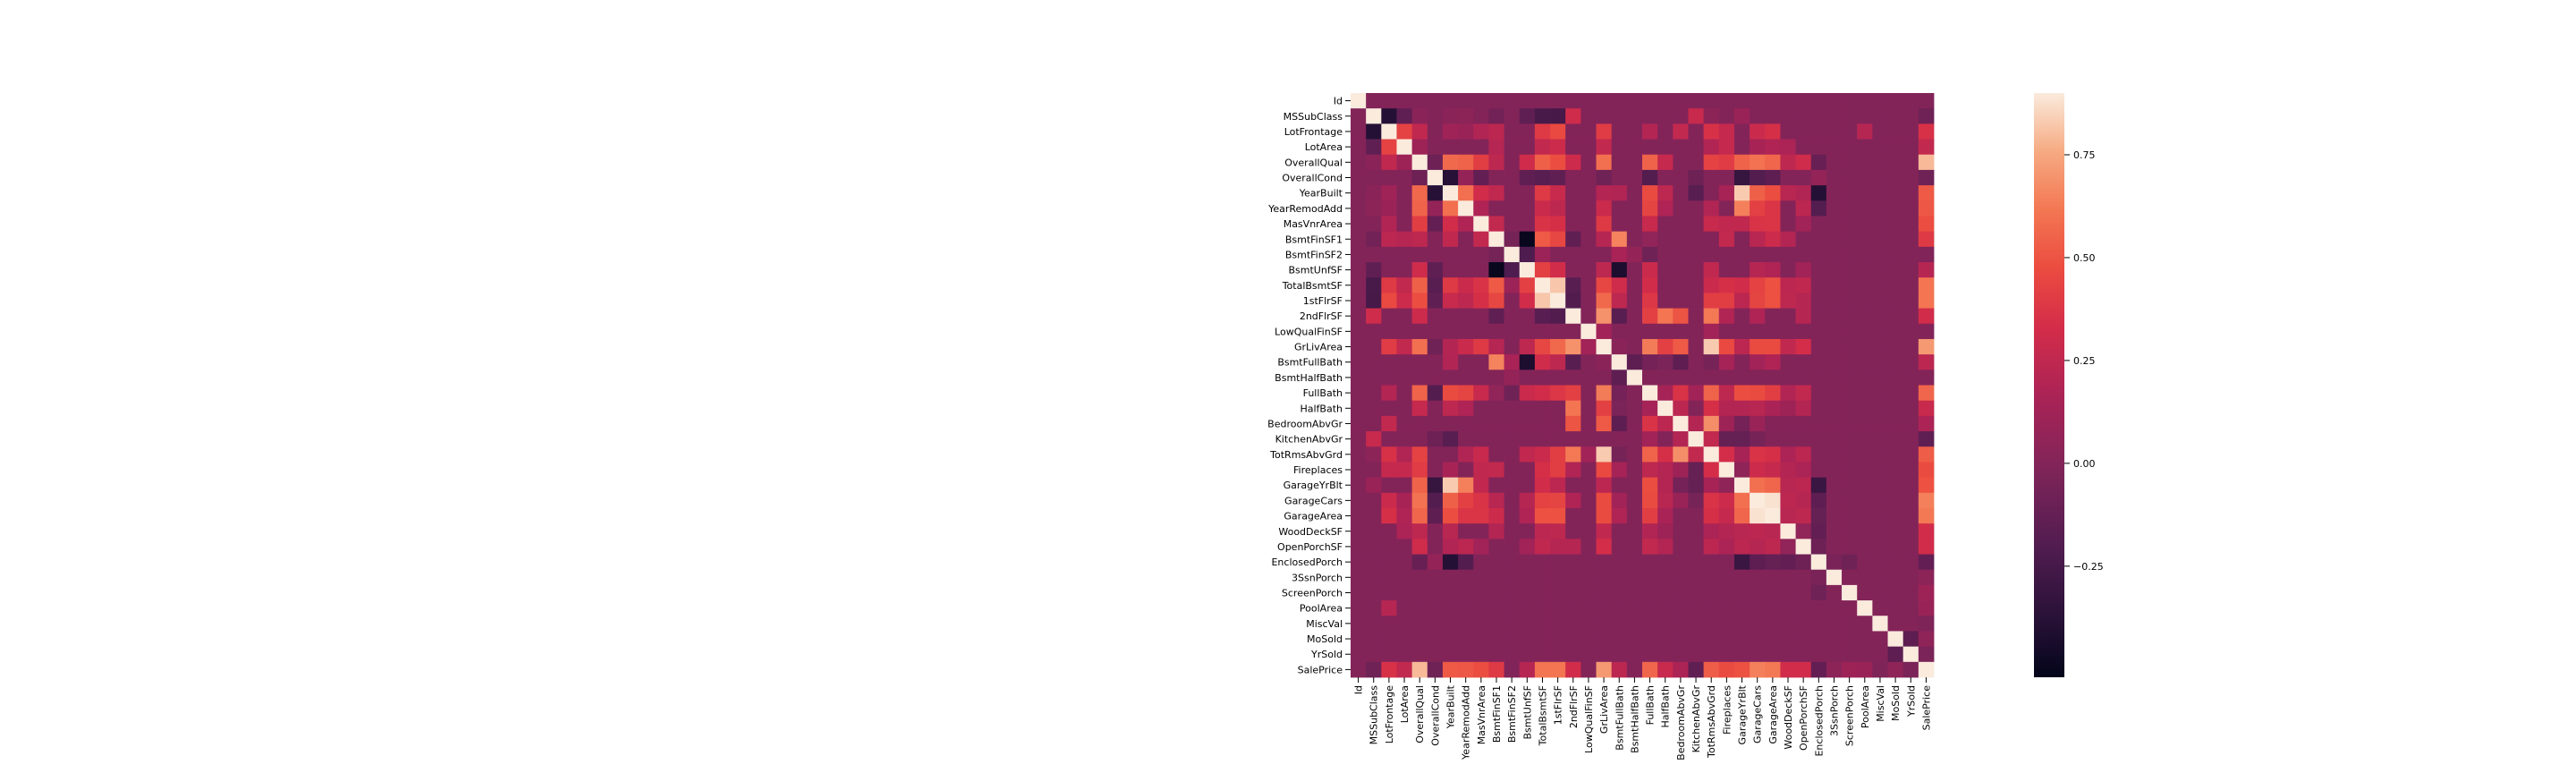 This screenshot has width=2576, height=773. I want to click on y-tick-label: YearRemodAdd, so click(1305, 209).